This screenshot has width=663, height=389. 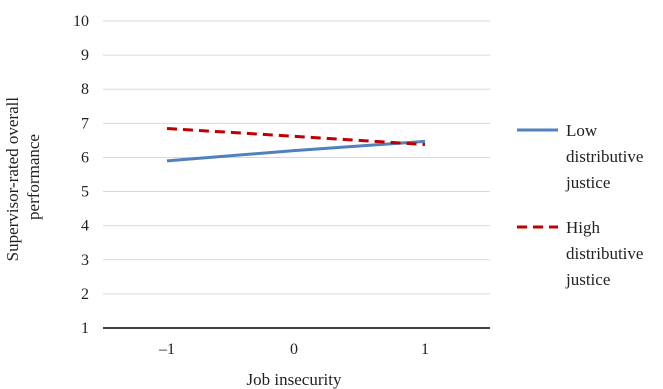 What do you see at coordinates (425, 349) in the screenshot?
I see `x-tick-label: 1` at bounding box center [425, 349].